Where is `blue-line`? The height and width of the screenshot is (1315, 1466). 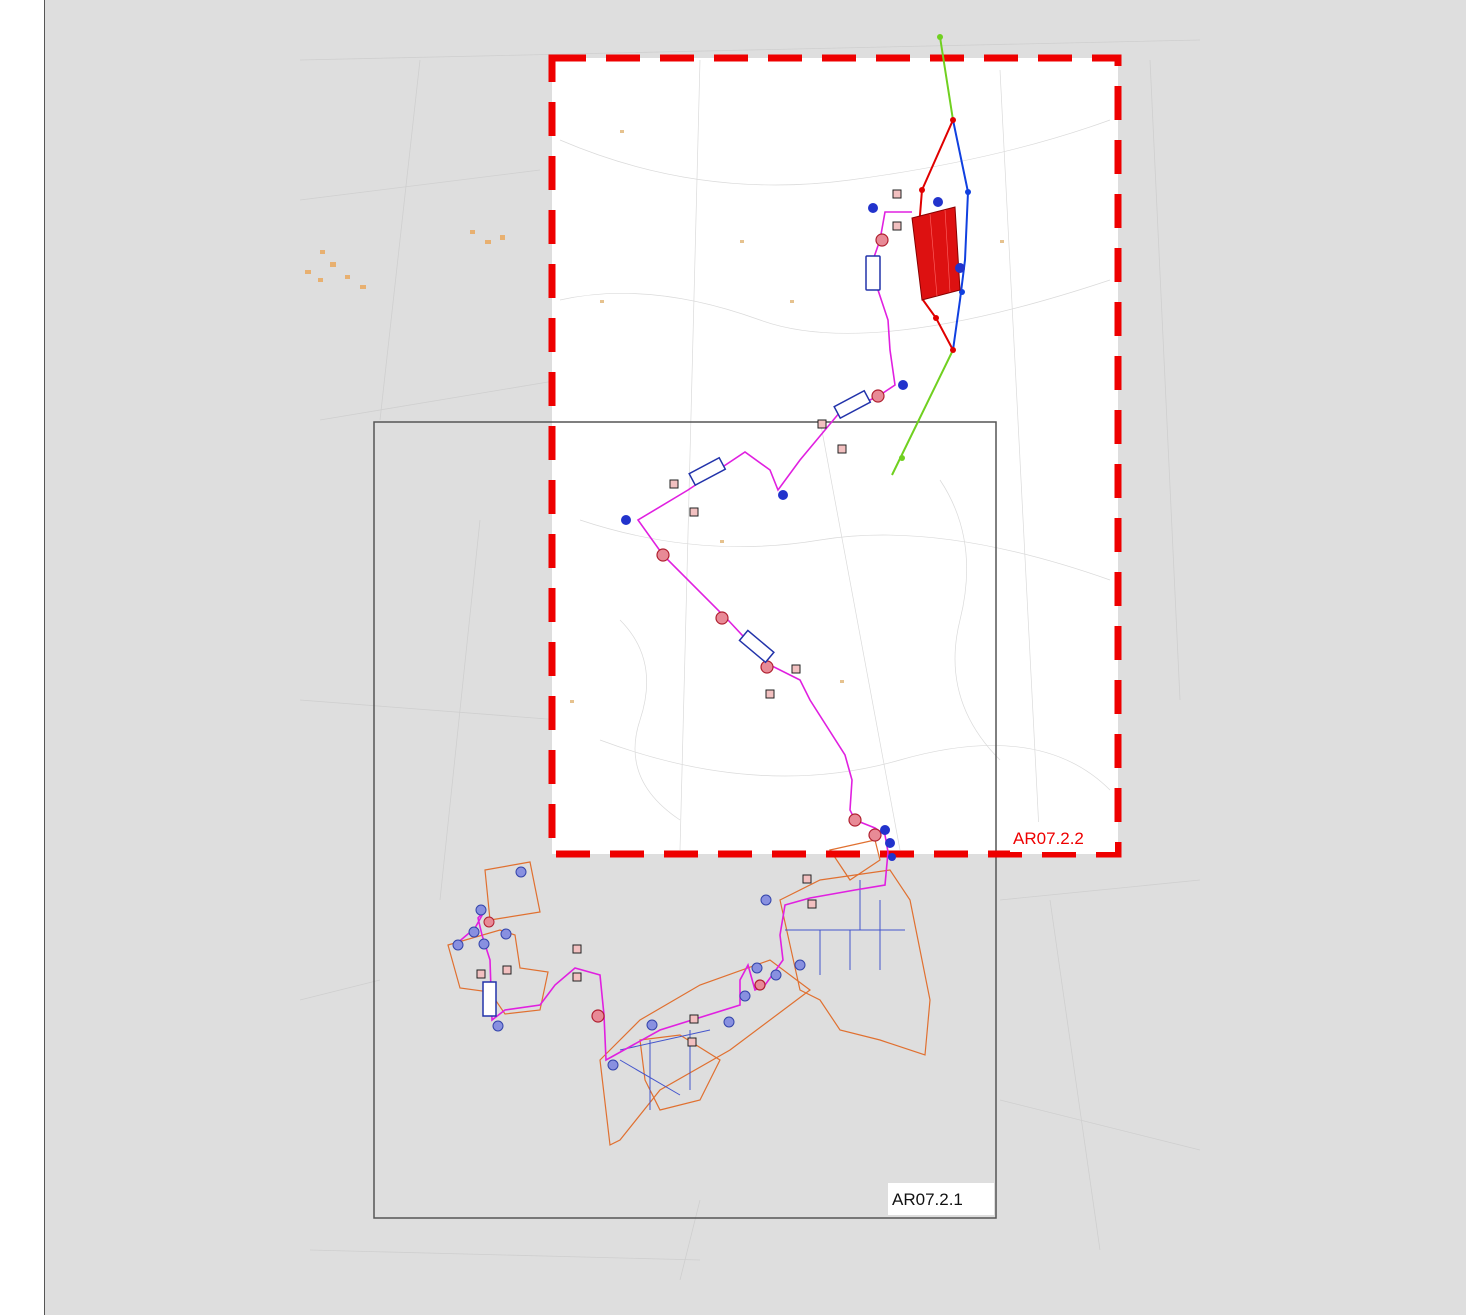
blue-line is located at coordinates (961, 235).